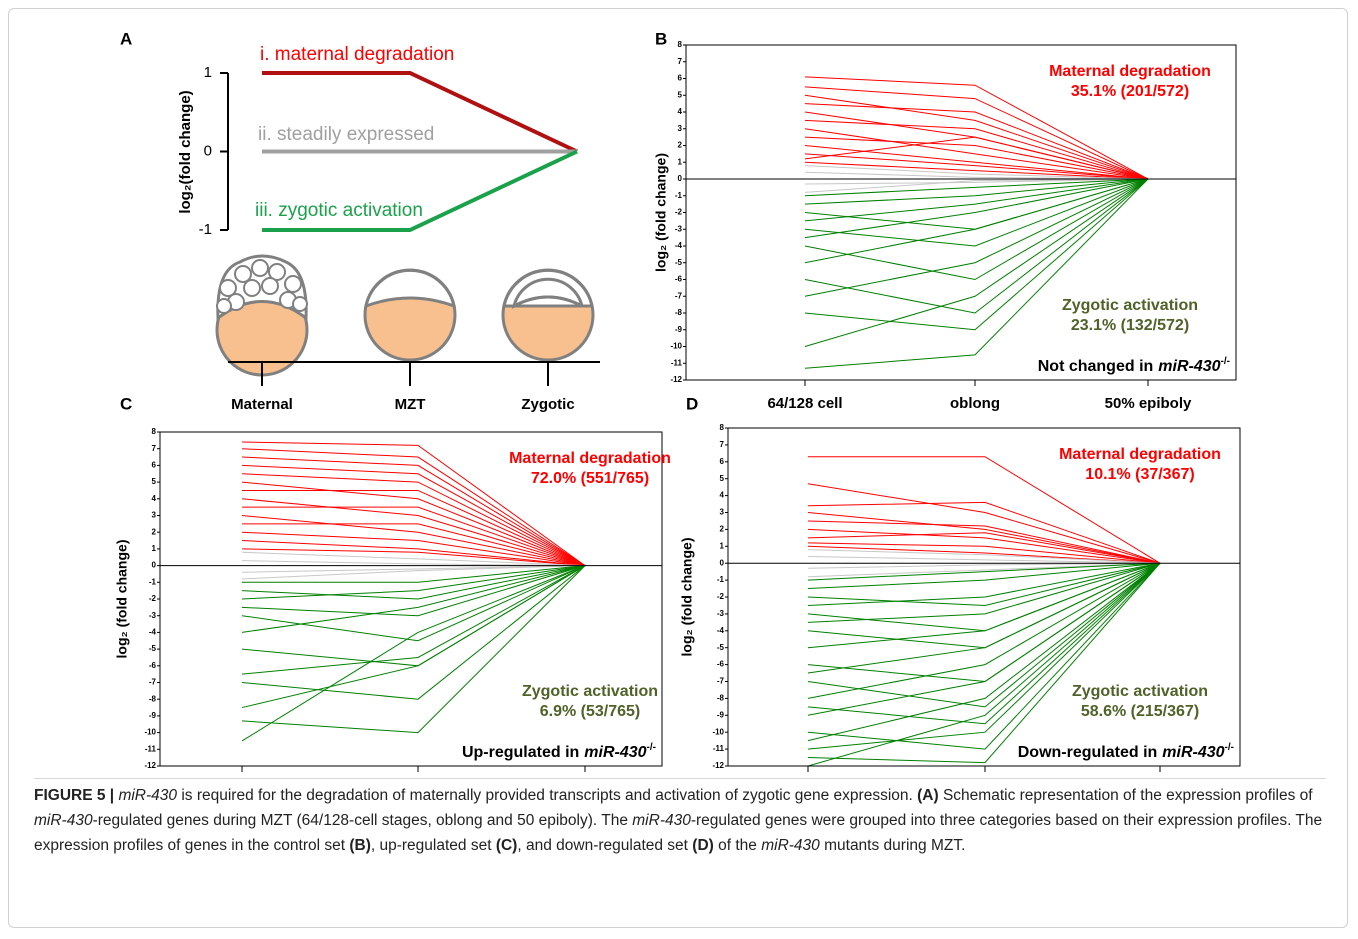 The width and height of the screenshot is (1358, 939). I want to click on y-tick-label: -8, so click(679, 312).